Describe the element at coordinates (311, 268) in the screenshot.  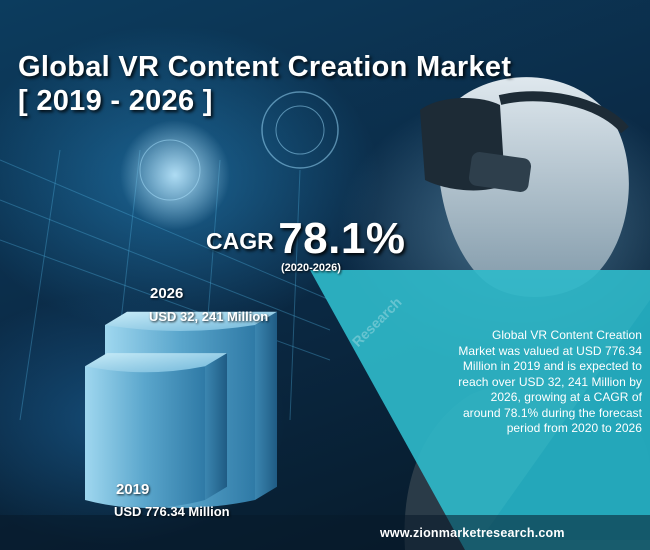
I see `cagr-period: (2020-2026)` at that location.